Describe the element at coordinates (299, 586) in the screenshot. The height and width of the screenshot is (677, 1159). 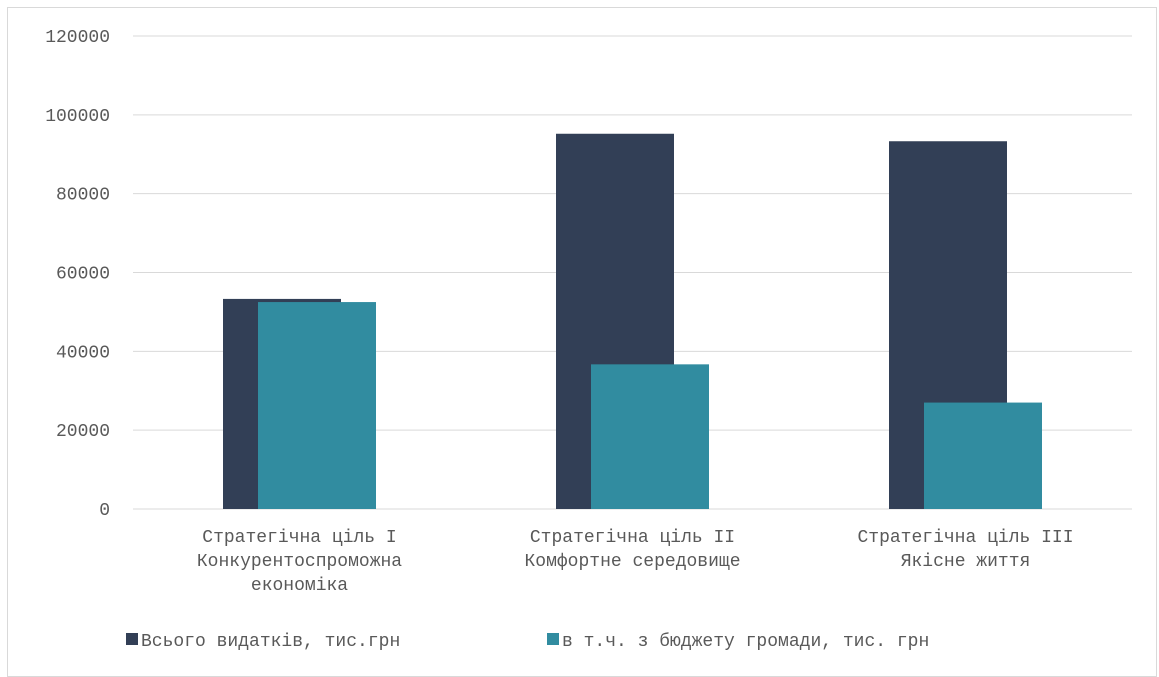
I see `category-label: економіка` at that location.